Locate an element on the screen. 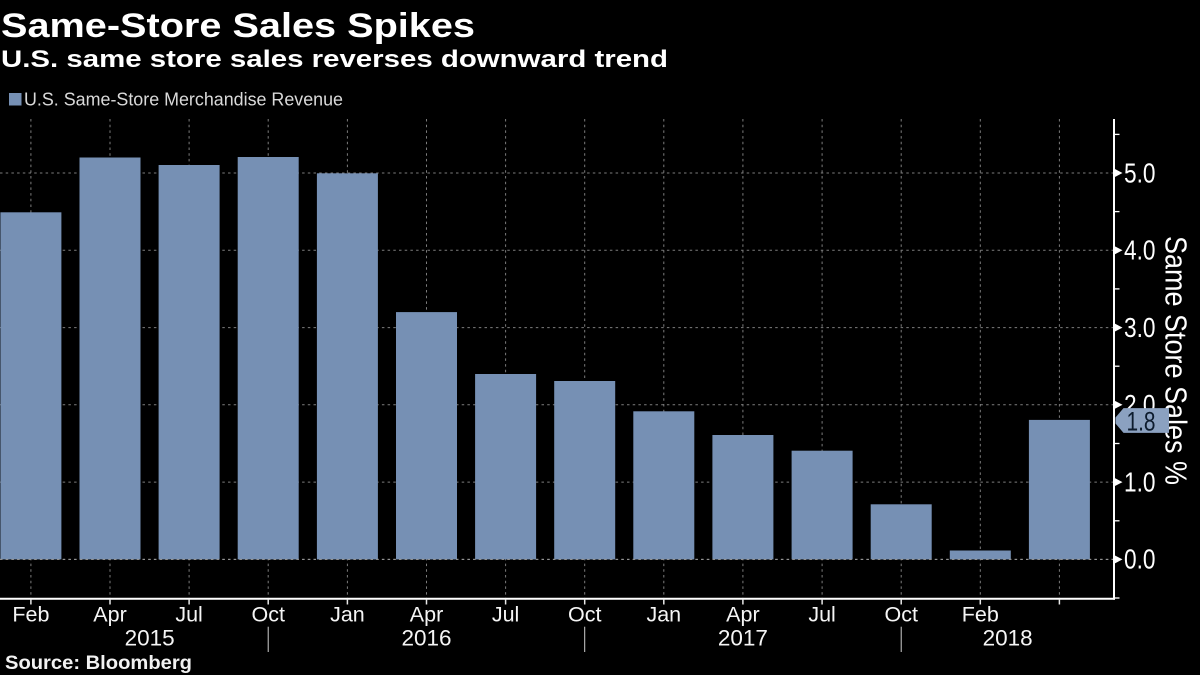 The image size is (1200, 675). svg-text: 5.0 is located at coordinates (1140, 172).